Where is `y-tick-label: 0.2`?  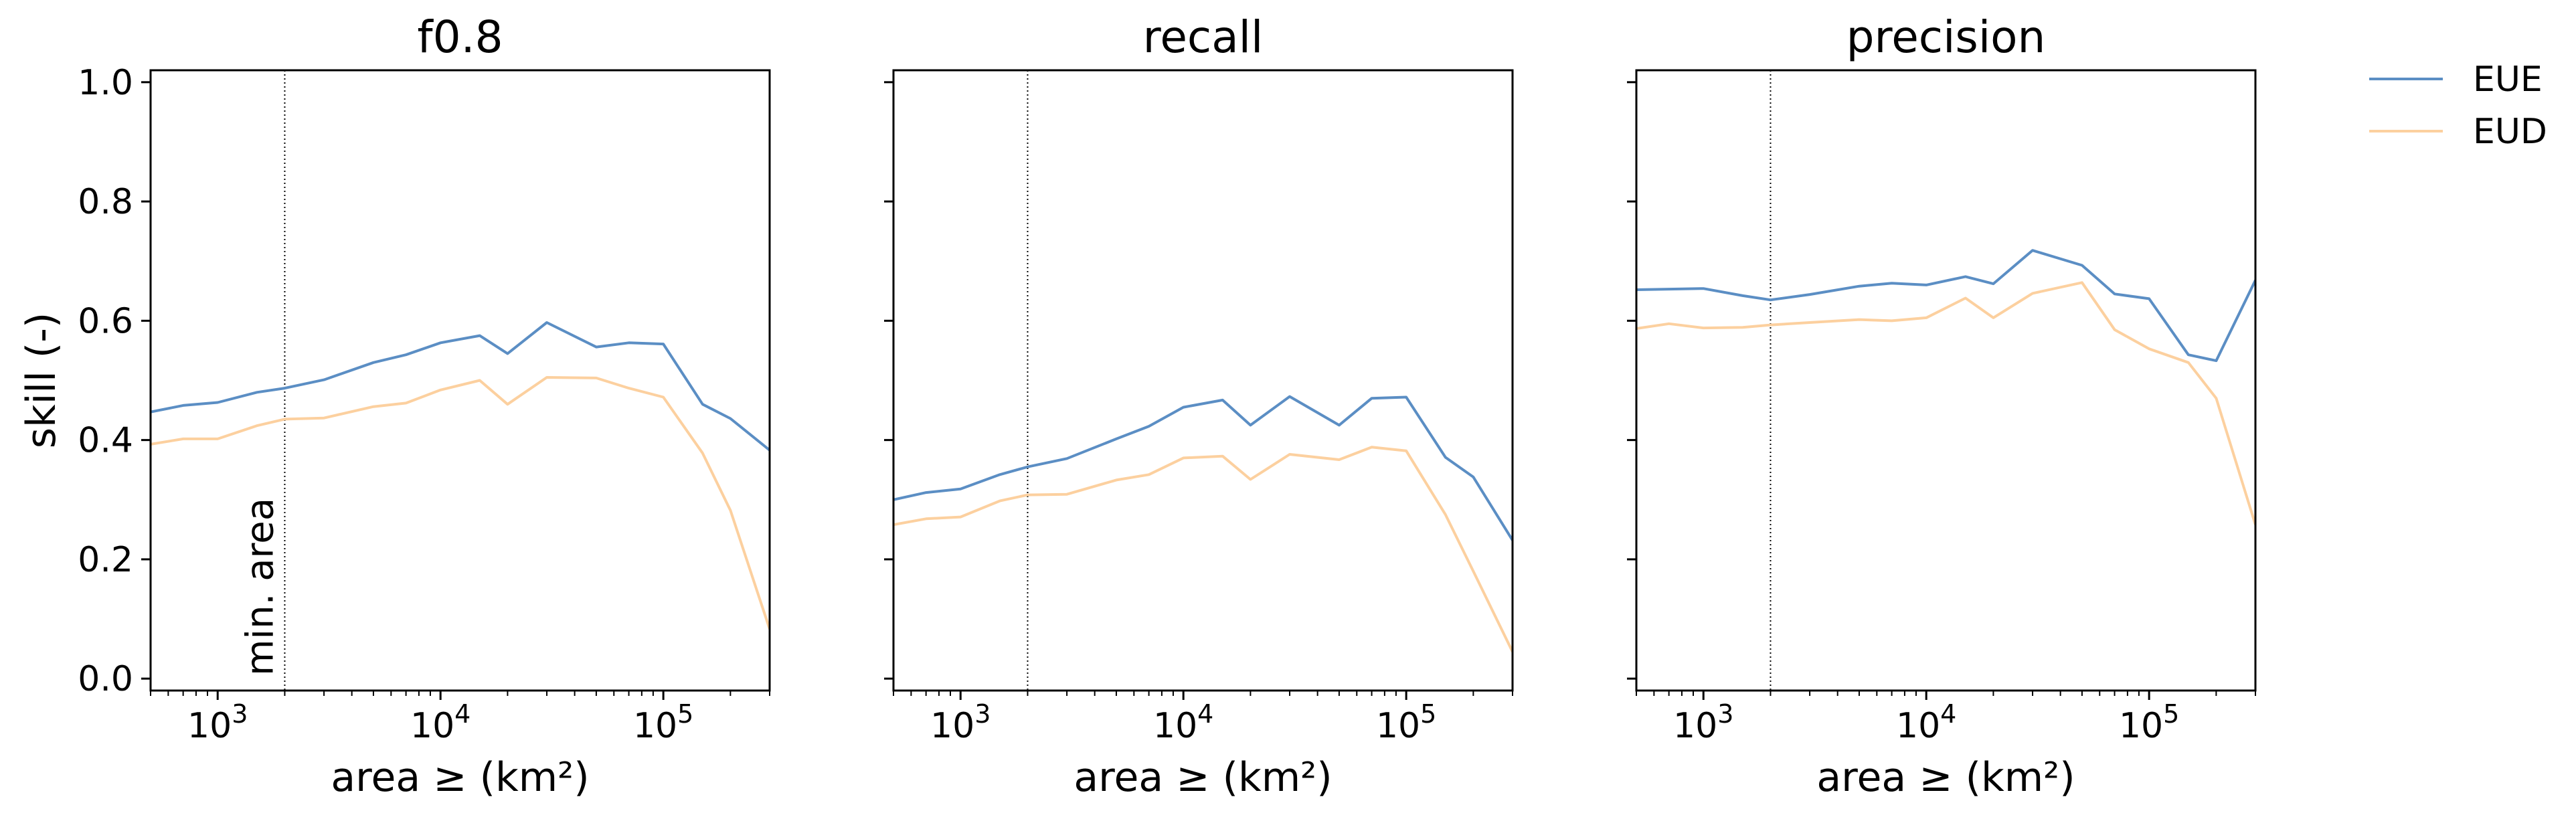
y-tick-label: 0.2 is located at coordinates (105, 560).